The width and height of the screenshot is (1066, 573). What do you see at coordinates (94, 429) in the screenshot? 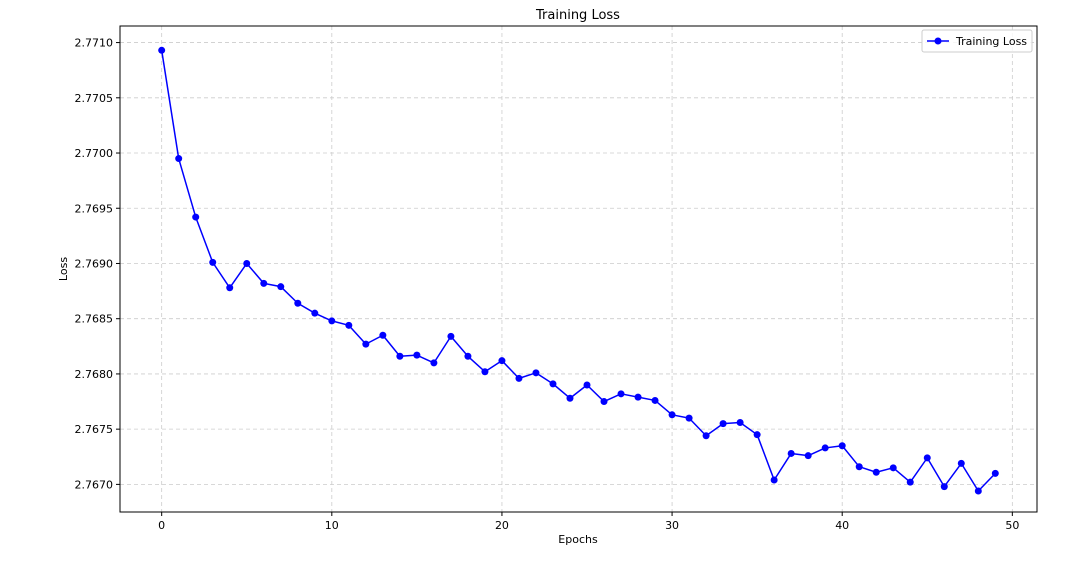
I see `y-tick-label: 2.7675` at bounding box center [94, 429].